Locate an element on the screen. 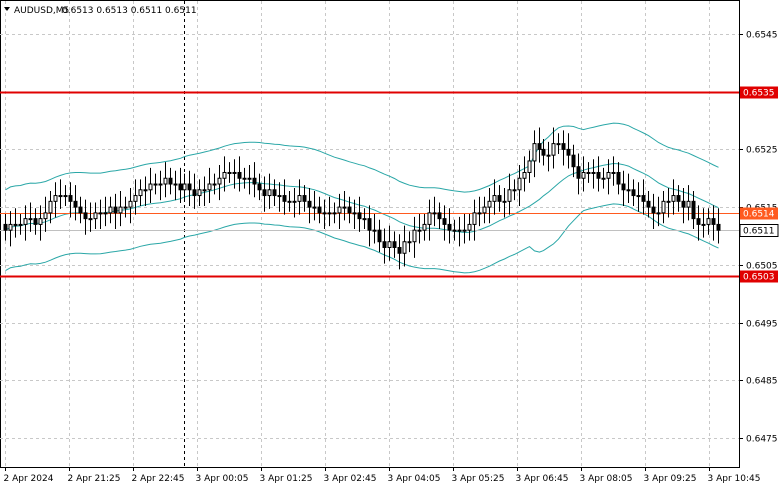 This screenshot has width=781, height=493. collapse-triangle-icon is located at coordinates (7, 9).